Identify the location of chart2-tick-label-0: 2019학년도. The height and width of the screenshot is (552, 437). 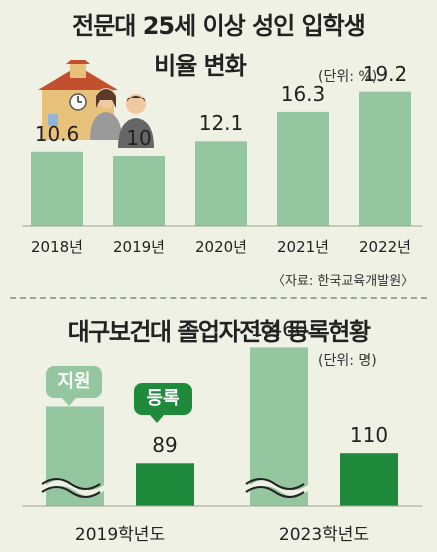
(120, 535).